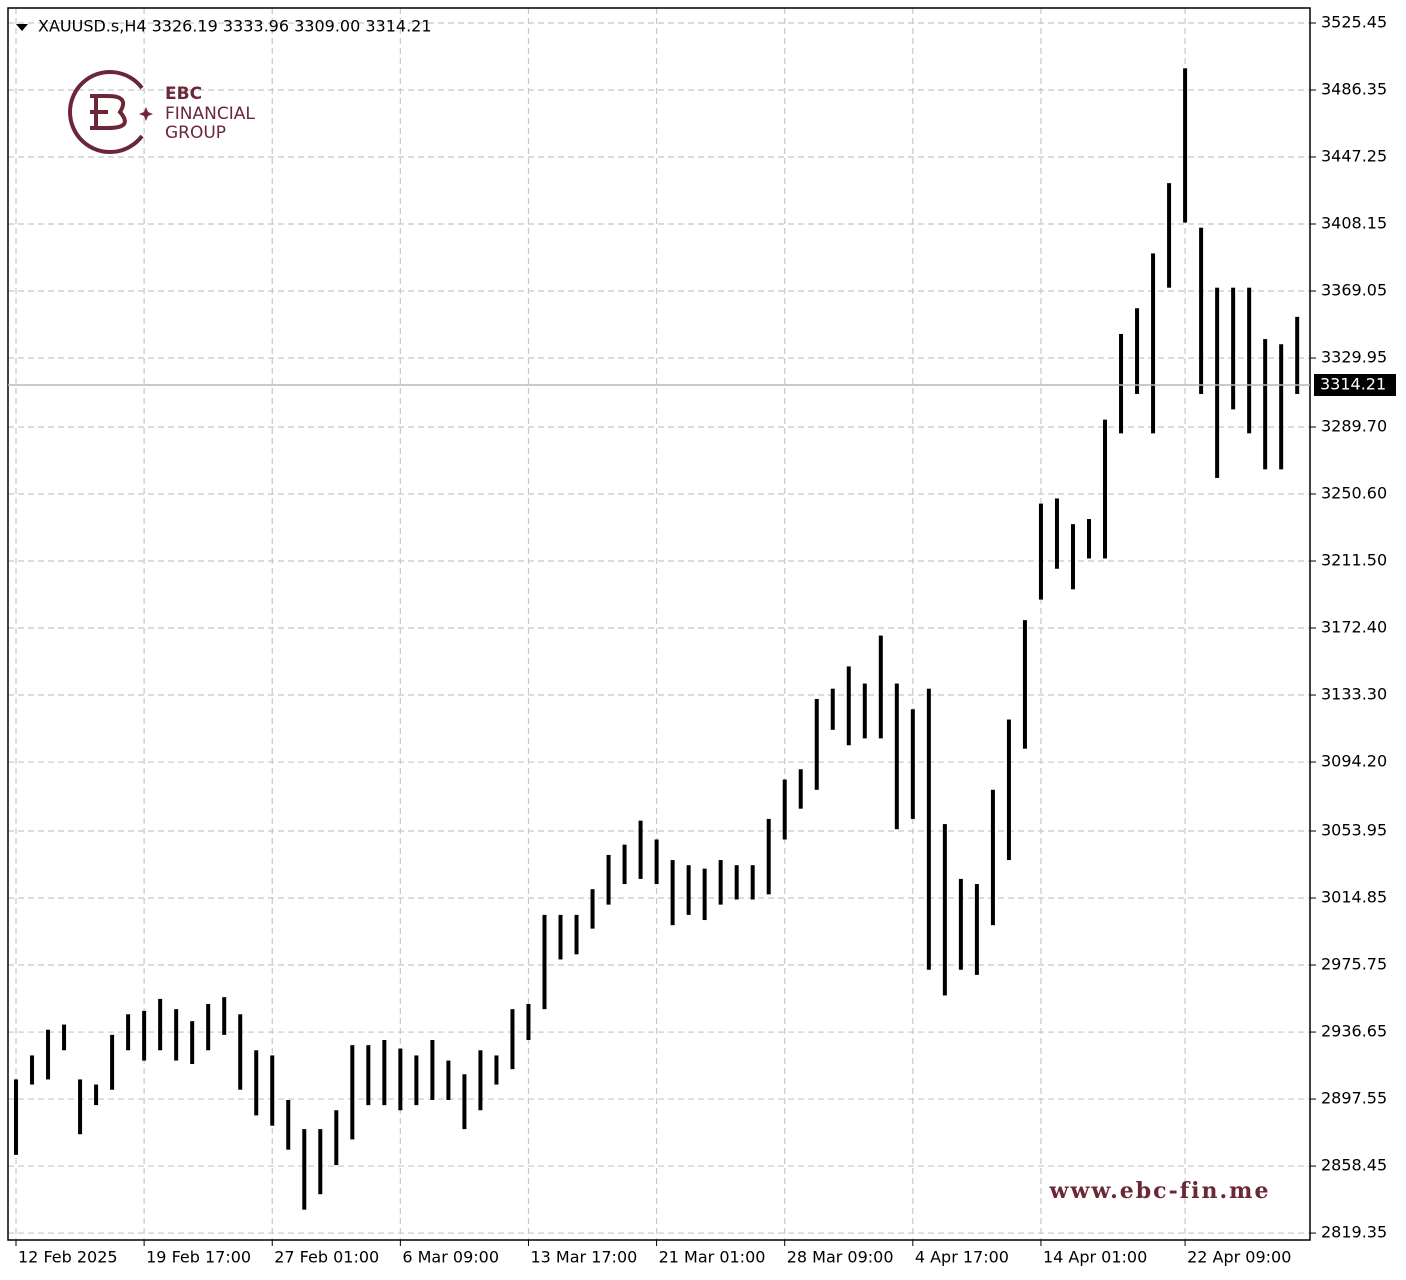 Image resolution: width=1406 pixels, height=1280 pixels. I want to click on x-tick-label: 12 Feb 2025, so click(68, 1257).